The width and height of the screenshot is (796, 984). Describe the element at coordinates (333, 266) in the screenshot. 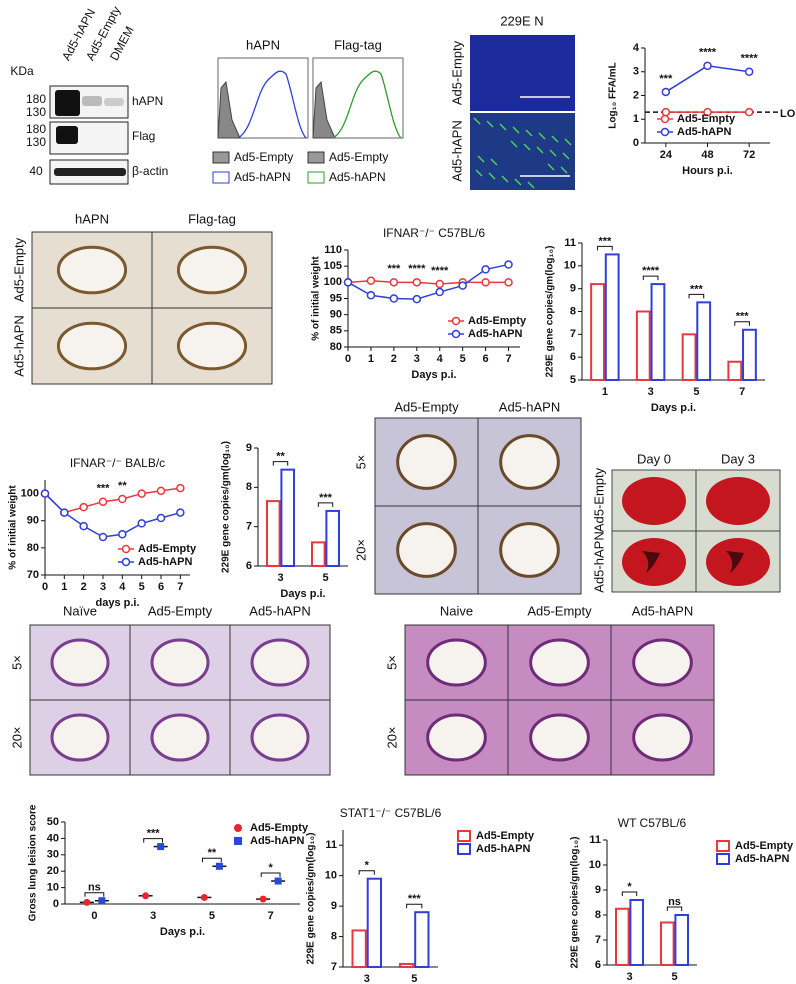

I see `y-tick-label: 105` at that location.